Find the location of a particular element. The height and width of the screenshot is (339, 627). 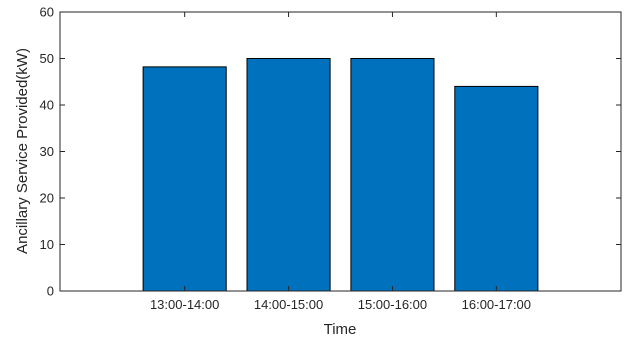

y-tick-label-5: 50 is located at coordinates (47, 58).